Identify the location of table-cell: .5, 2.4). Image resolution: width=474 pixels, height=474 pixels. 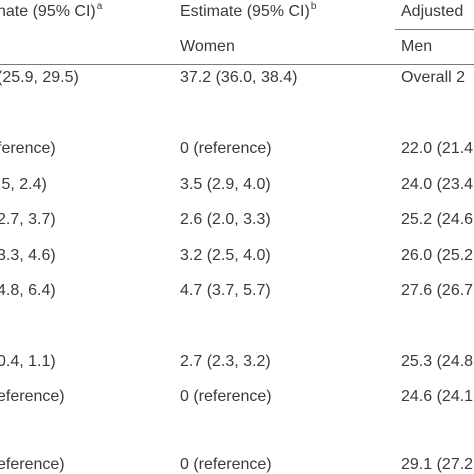
(23, 184).